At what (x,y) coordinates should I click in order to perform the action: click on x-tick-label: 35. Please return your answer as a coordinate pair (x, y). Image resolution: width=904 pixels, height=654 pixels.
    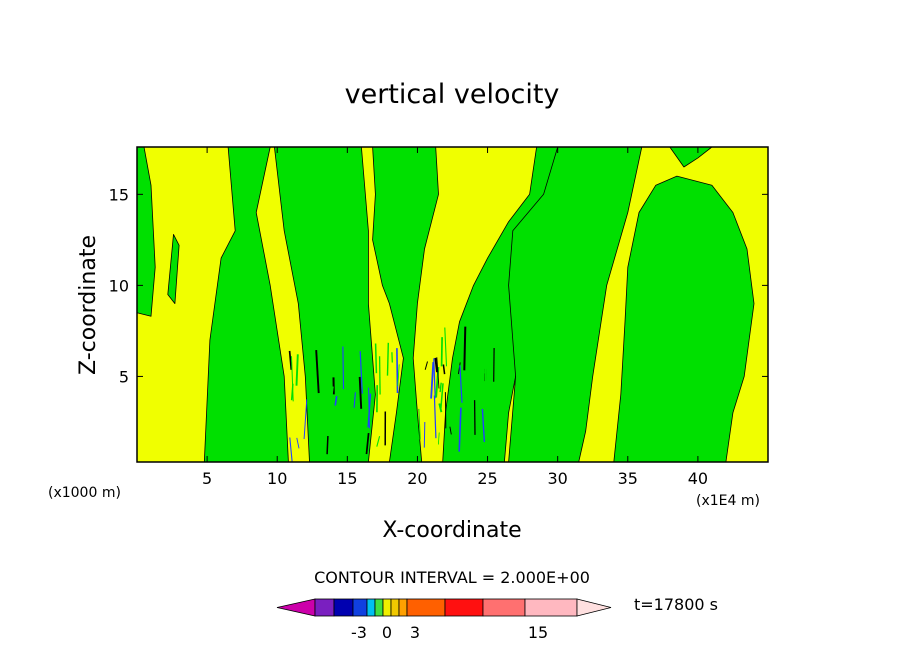
    Looking at the image, I should click on (628, 478).